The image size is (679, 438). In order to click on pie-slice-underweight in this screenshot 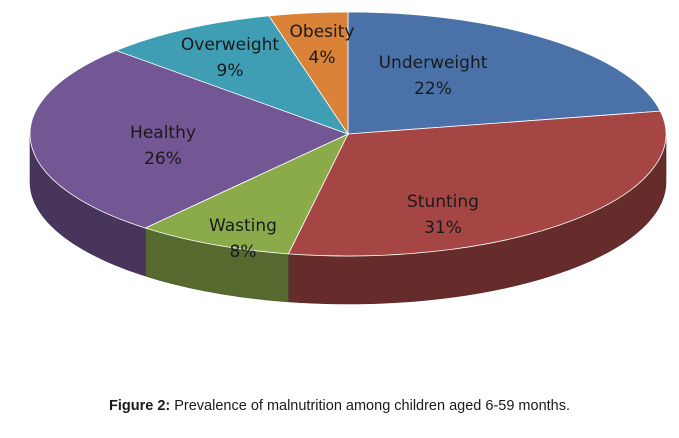, I will do `click(504, 73)`.